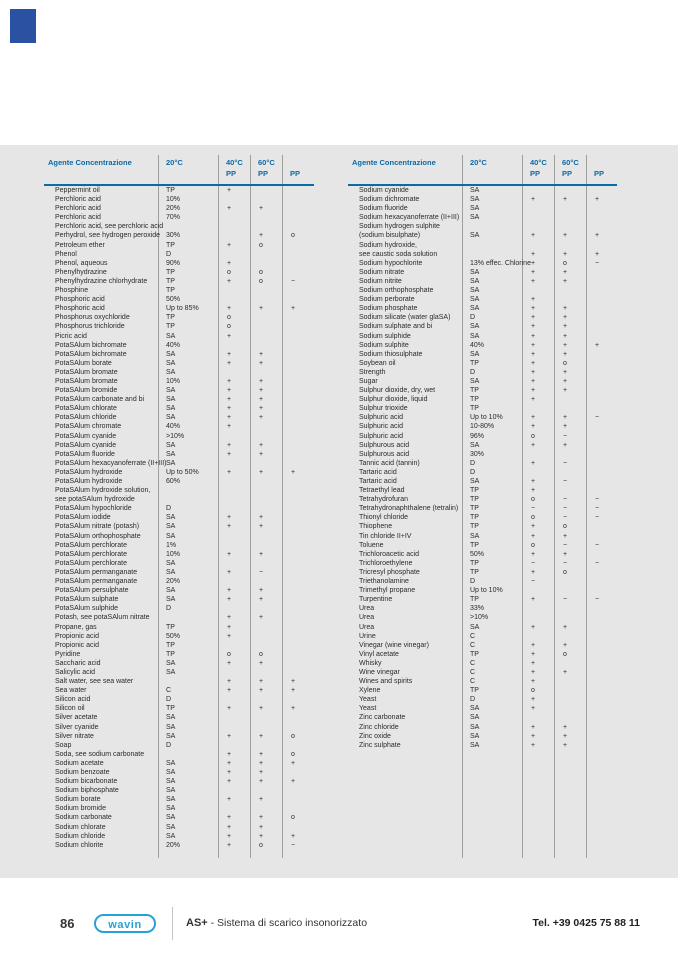  What do you see at coordinates (179, 681) in the screenshot?
I see `table-row: Salt water, see sea water + + +` at bounding box center [179, 681].